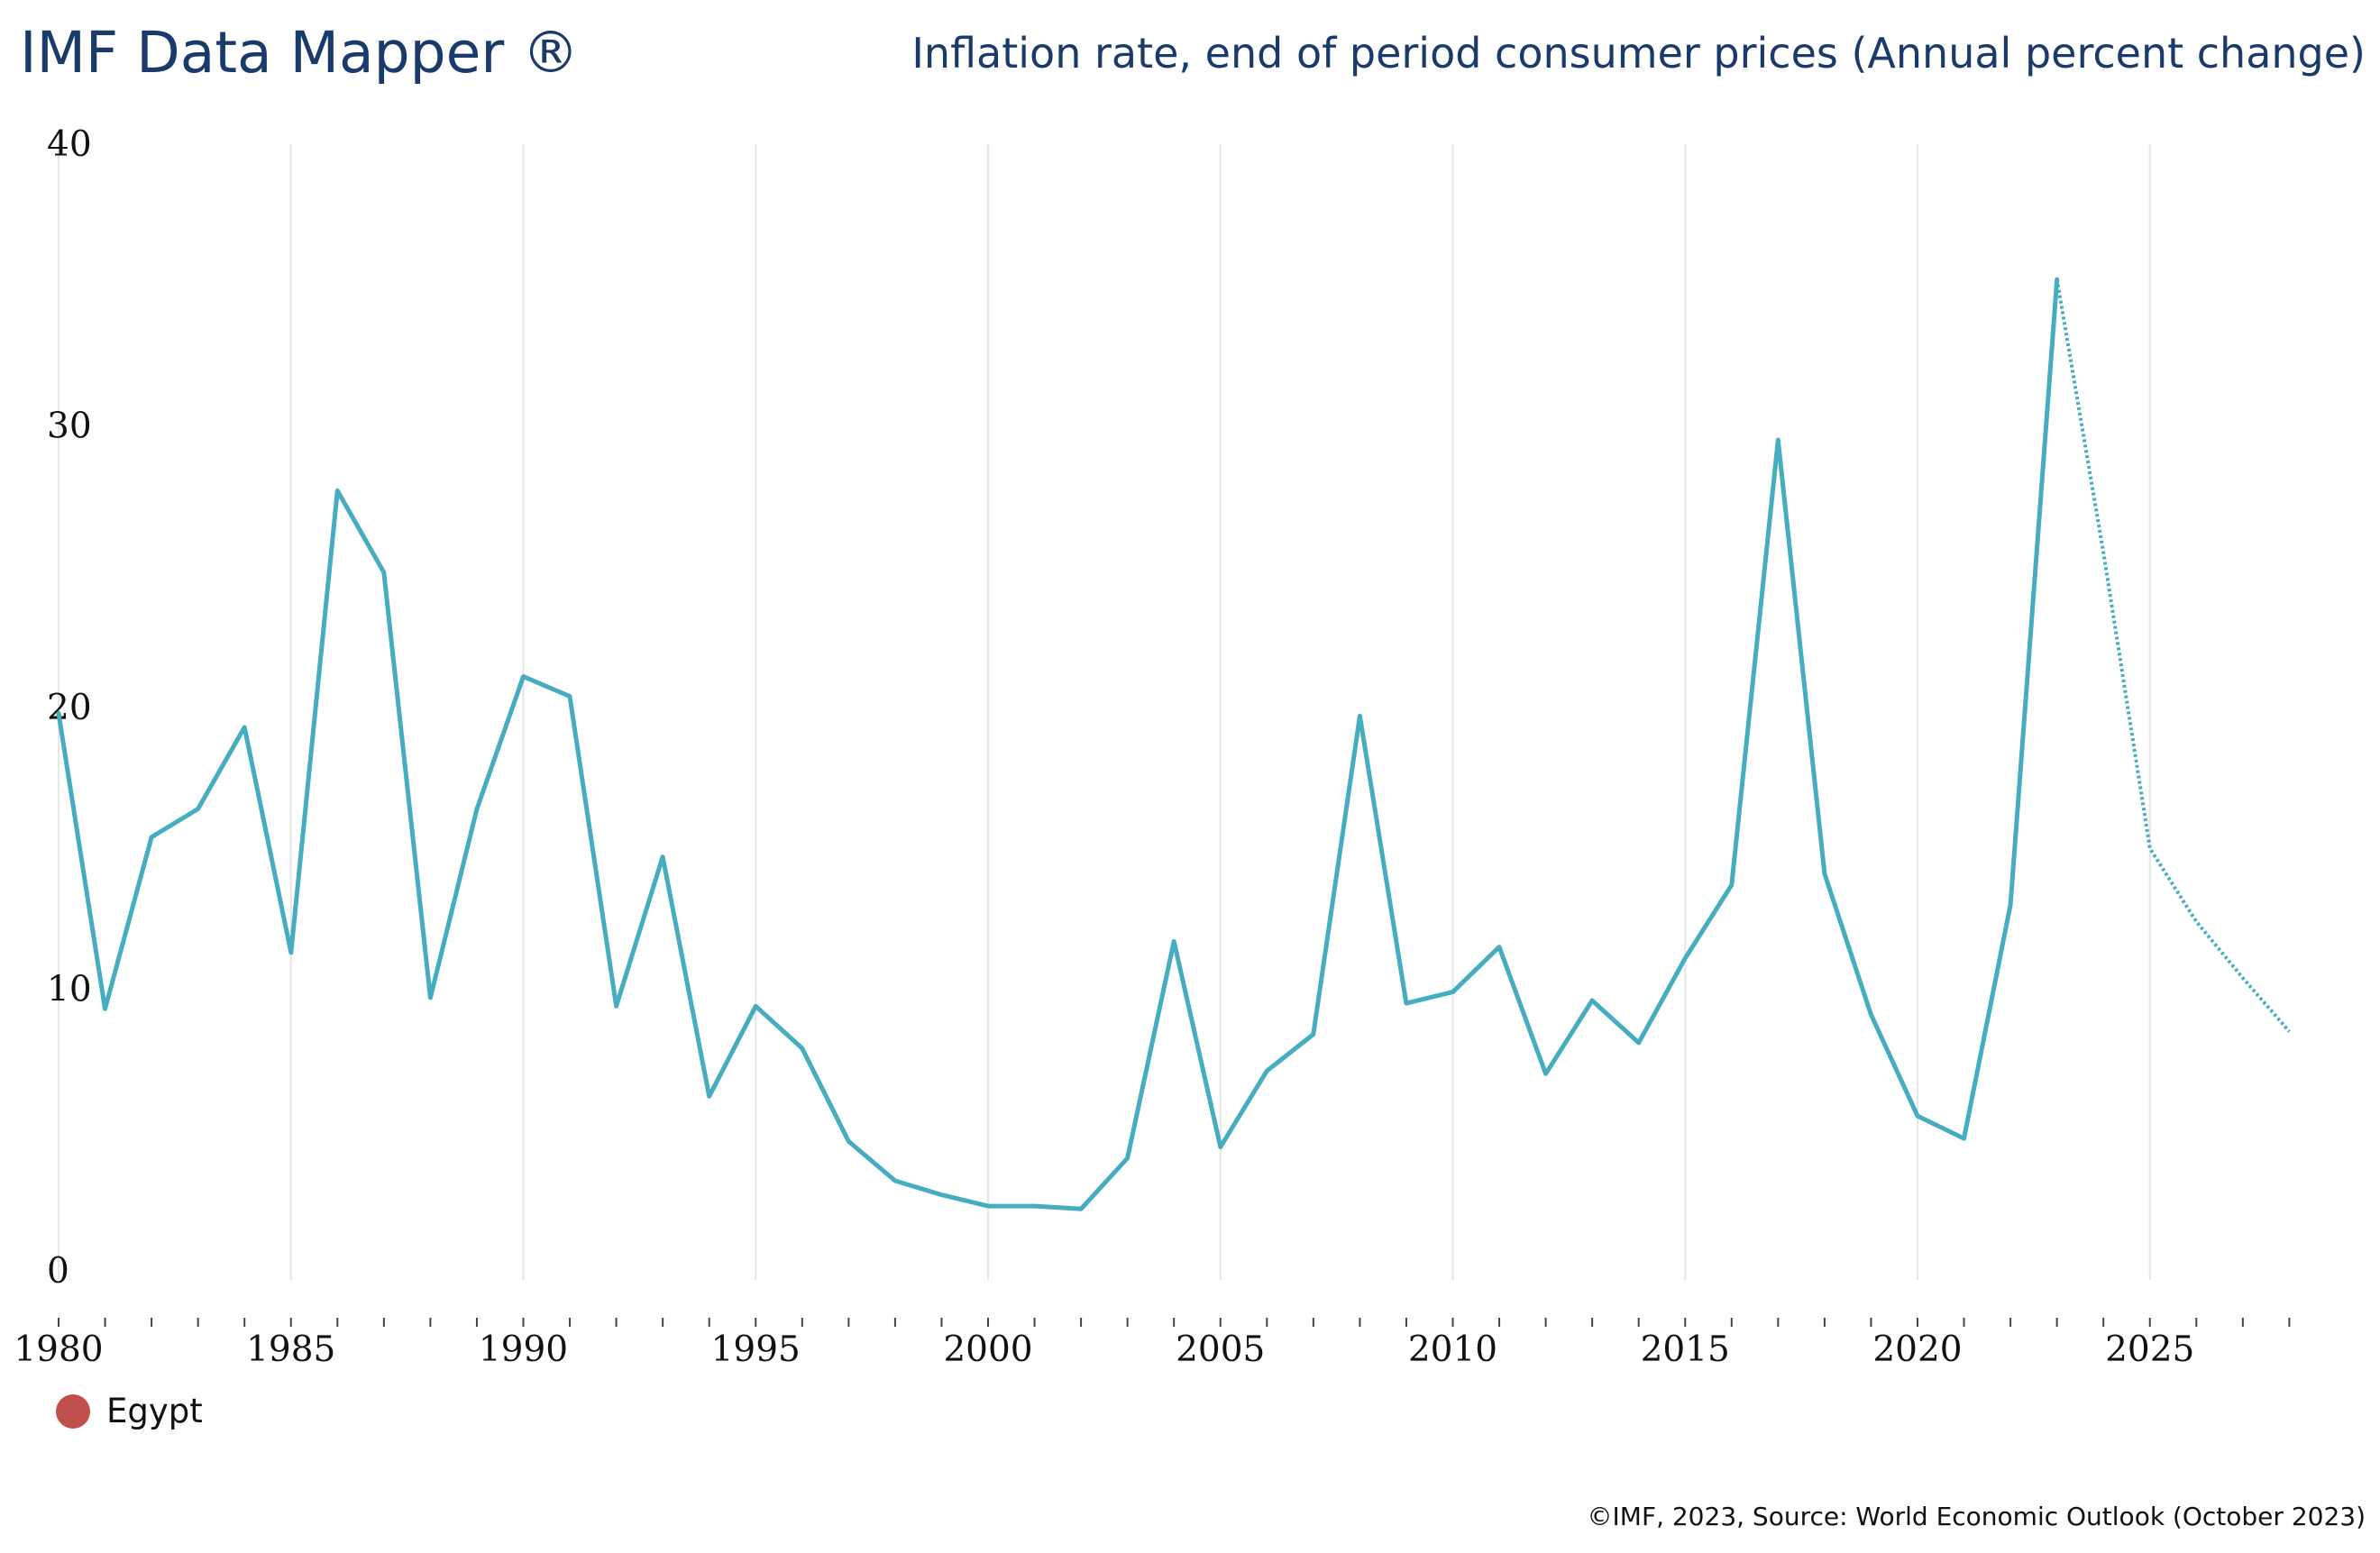 This screenshot has height=1553, width=2380. I want to click on series-line-projection, so click(2173, 656).